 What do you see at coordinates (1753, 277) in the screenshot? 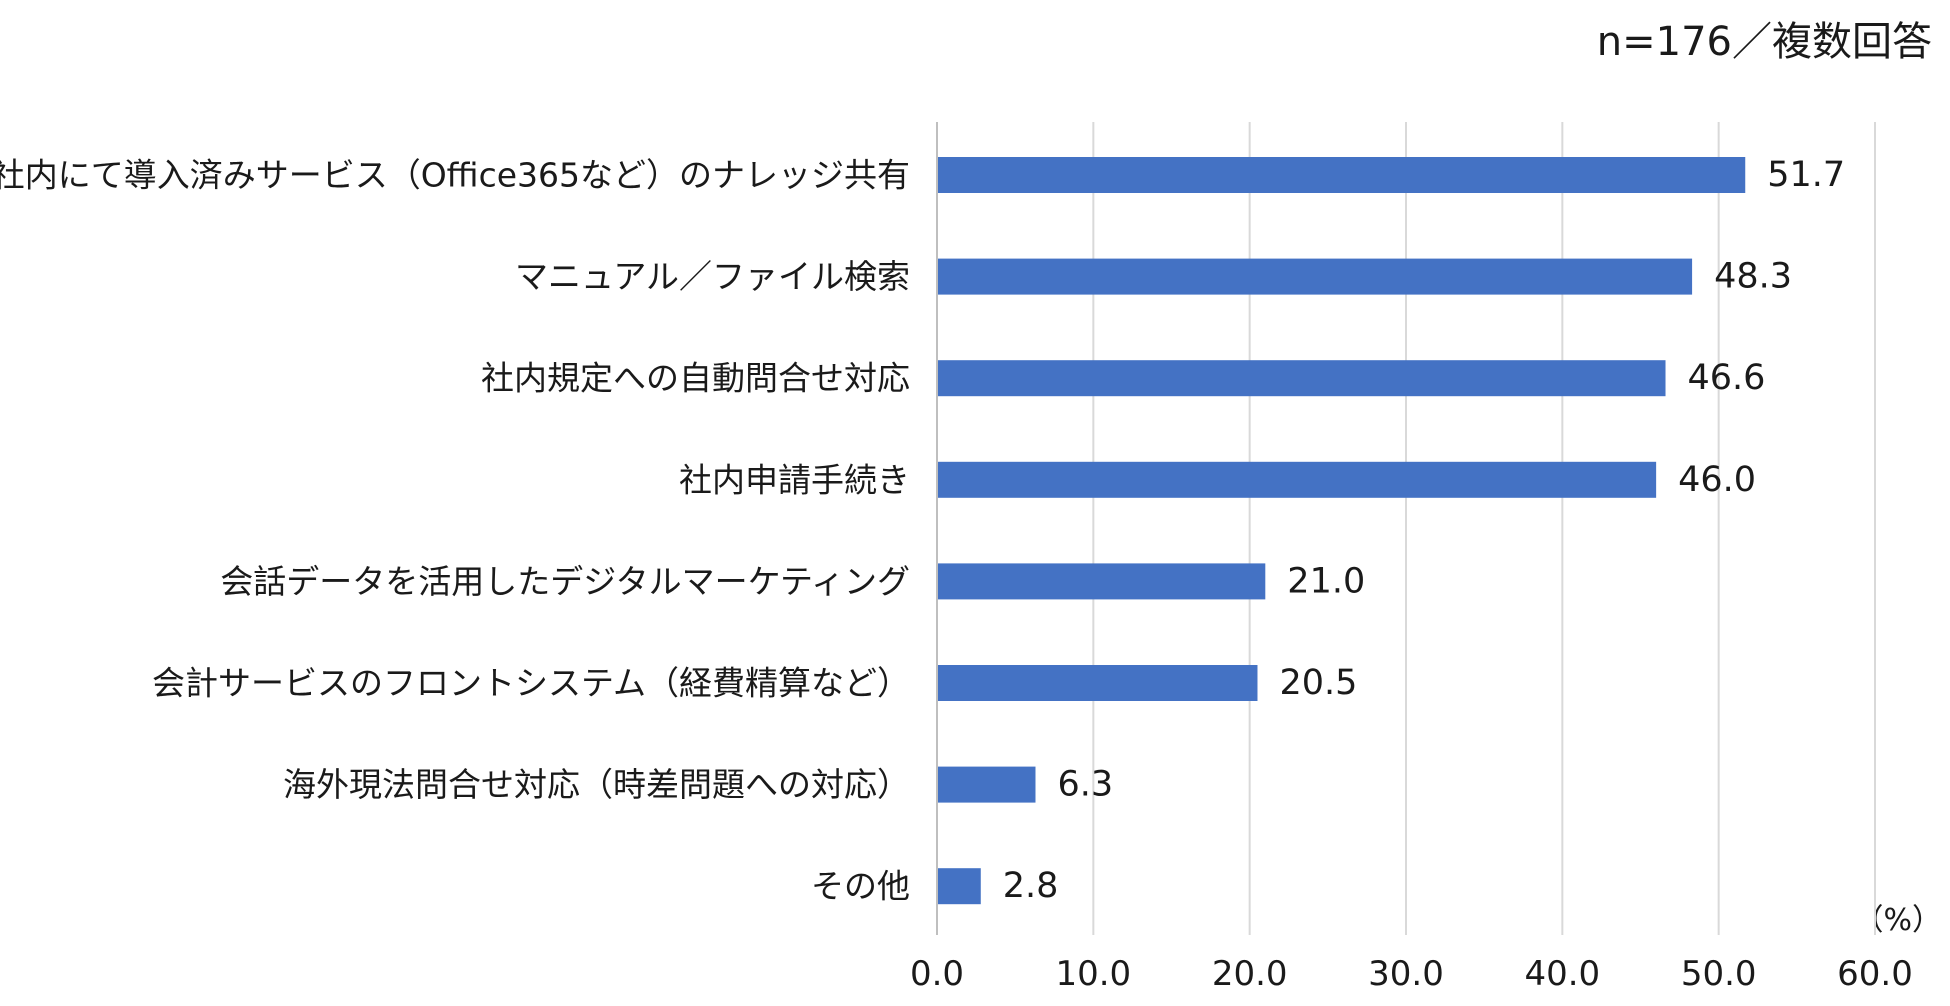
I see `value-label: 48.3` at bounding box center [1753, 277].